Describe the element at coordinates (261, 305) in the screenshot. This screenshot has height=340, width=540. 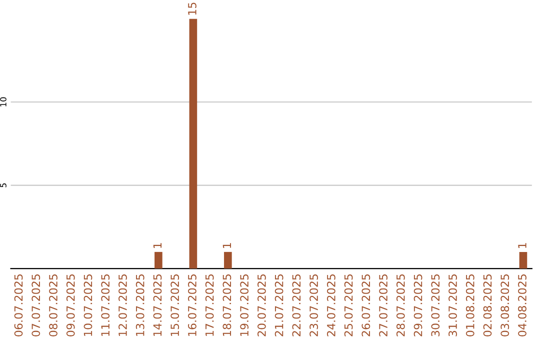
I see `x-tick-label: 20.07.2025` at that location.